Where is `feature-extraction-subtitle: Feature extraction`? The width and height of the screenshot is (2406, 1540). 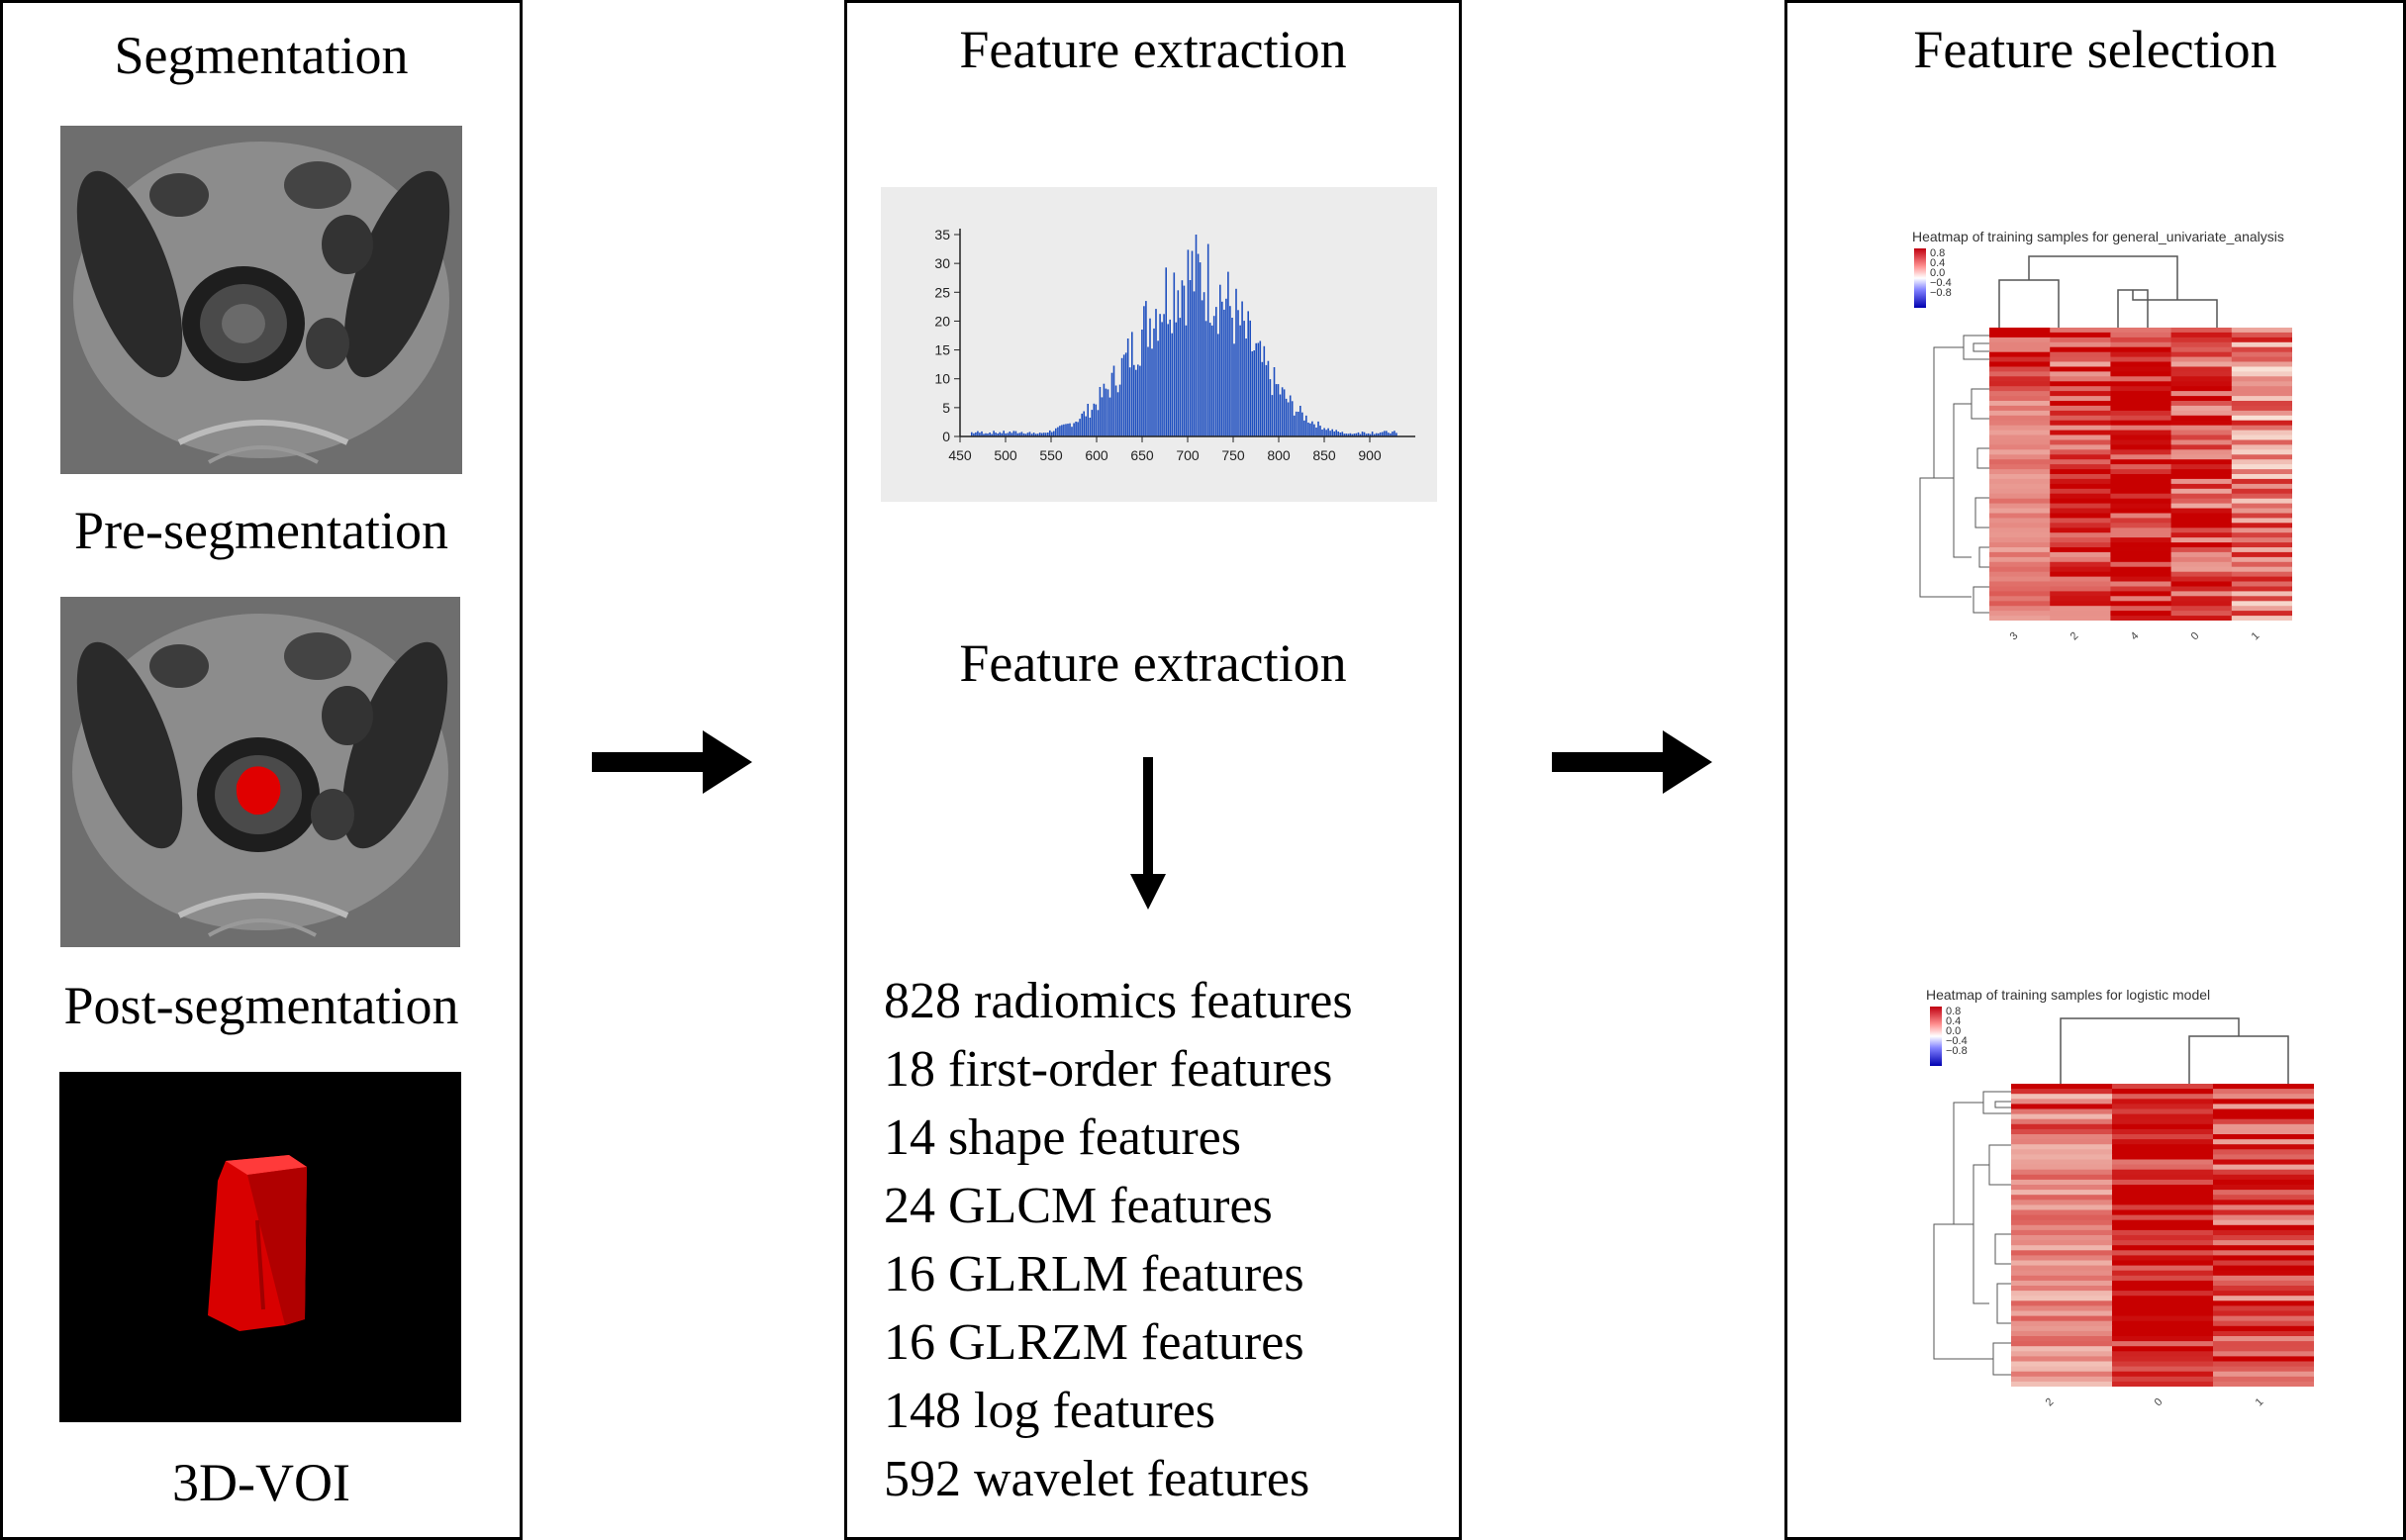
feature-extraction-subtitle: Feature extraction is located at coordinates (1153, 663).